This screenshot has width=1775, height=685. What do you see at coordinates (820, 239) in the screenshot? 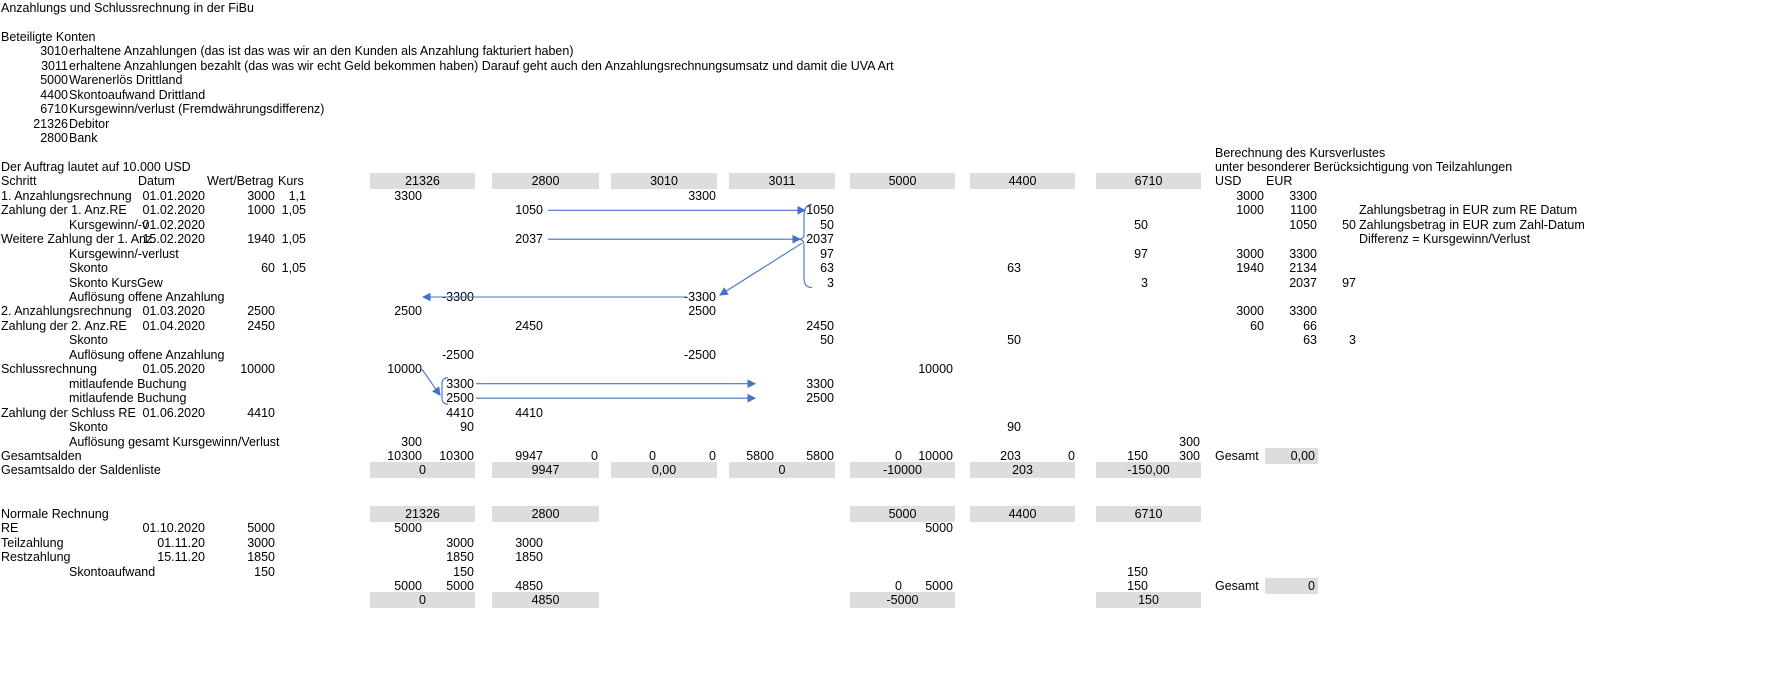
I see `ledger-value: 2037` at bounding box center [820, 239].